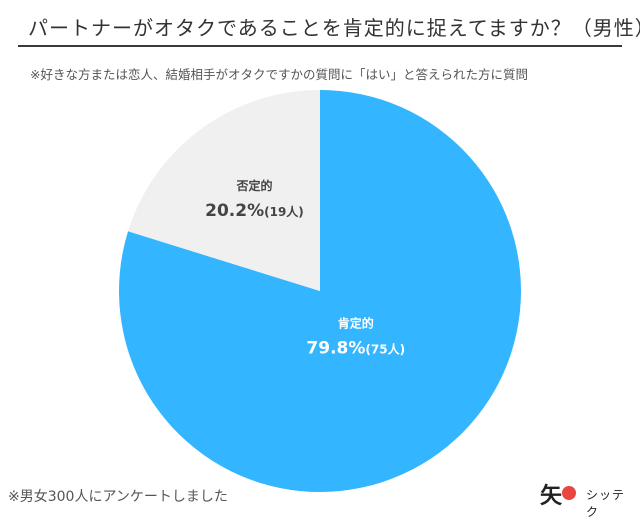  What do you see at coordinates (279, 74) in the screenshot?
I see `chart-subtitle: ※好きな方または恋人、結婚相手がオタクですかの質問に「はい」と答えられた方に質問` at bounding box center [279, 74].